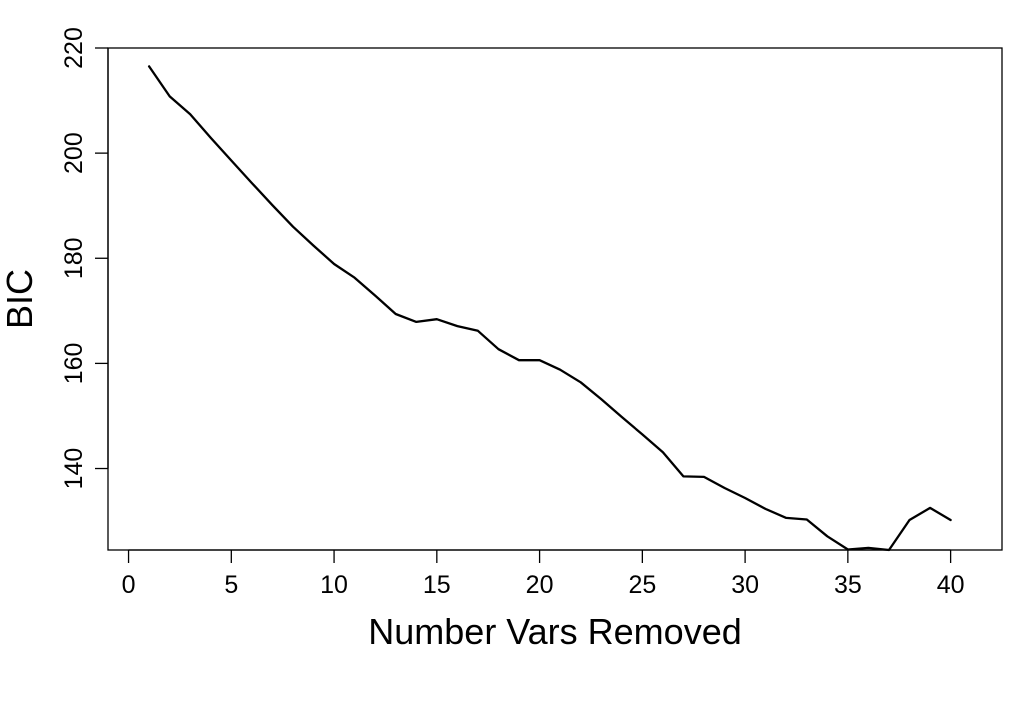 The height and width of the screenshot is (701, 1015). Describe the element at coordinates (74, 469) in the screenshot. I see `y-tick-label: 140` at that location.